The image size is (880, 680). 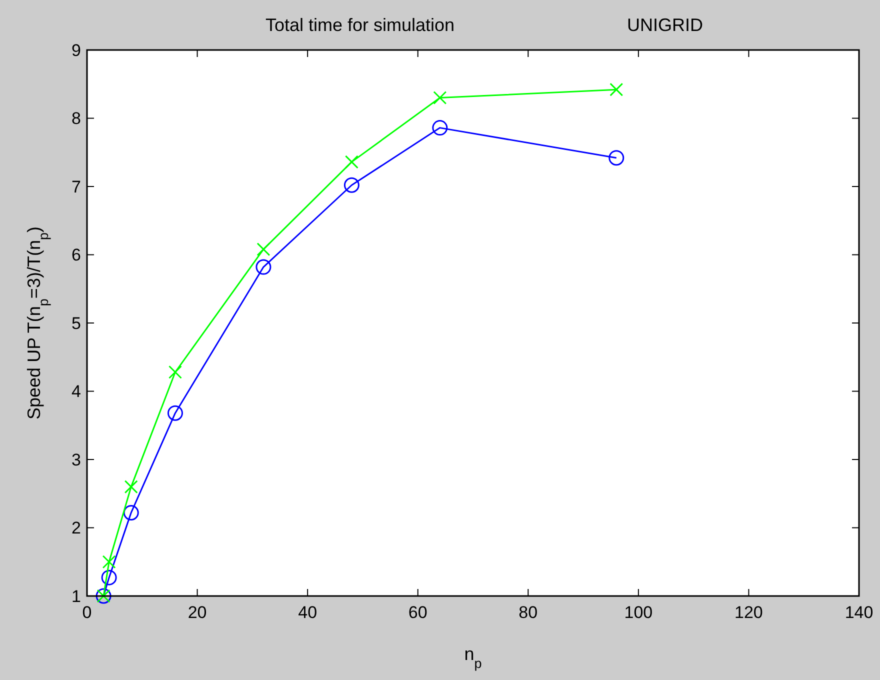 I want to click on y-tick-label: 6, so click(x=76, y=255).